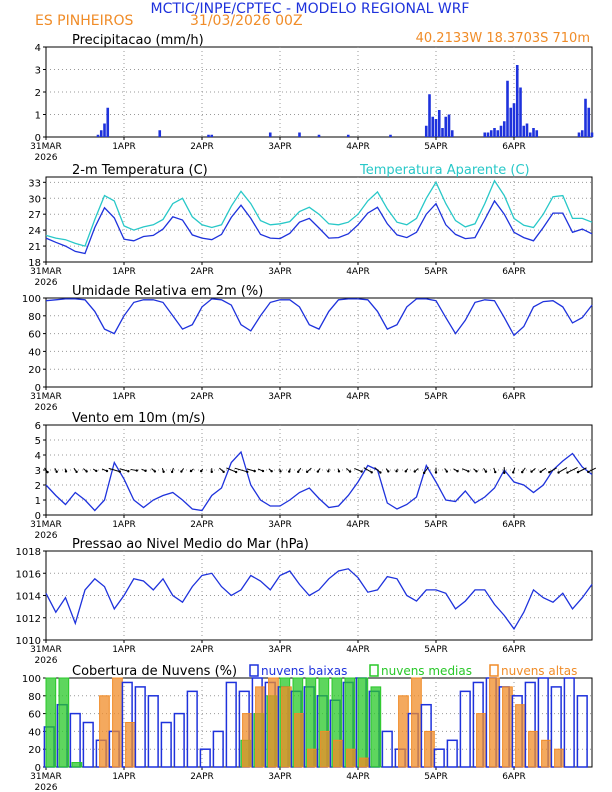 The height and width of the screenshot is (792, 612). Describe the element at coordinates (202, 650) in the screenshot. I see `press-xtick-label: 2APR` at that location.